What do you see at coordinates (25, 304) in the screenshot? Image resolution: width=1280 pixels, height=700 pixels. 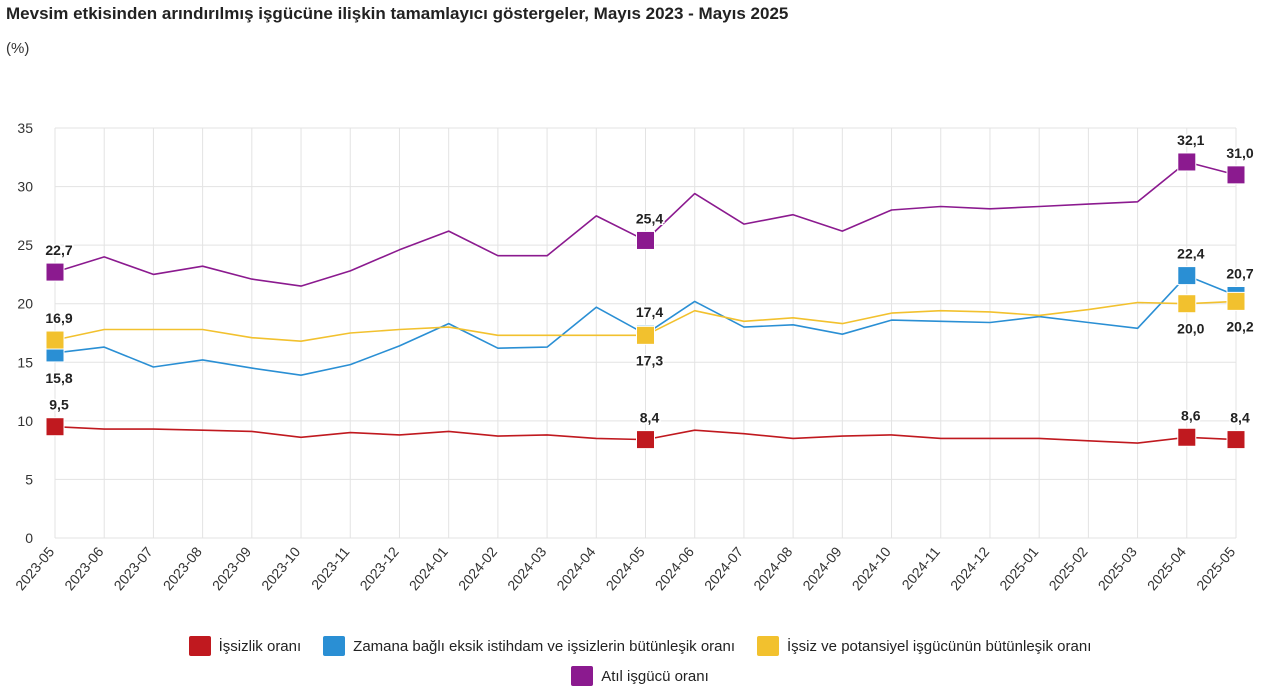 I see `y-tick-label: 20` at bounding box center [25, 304].